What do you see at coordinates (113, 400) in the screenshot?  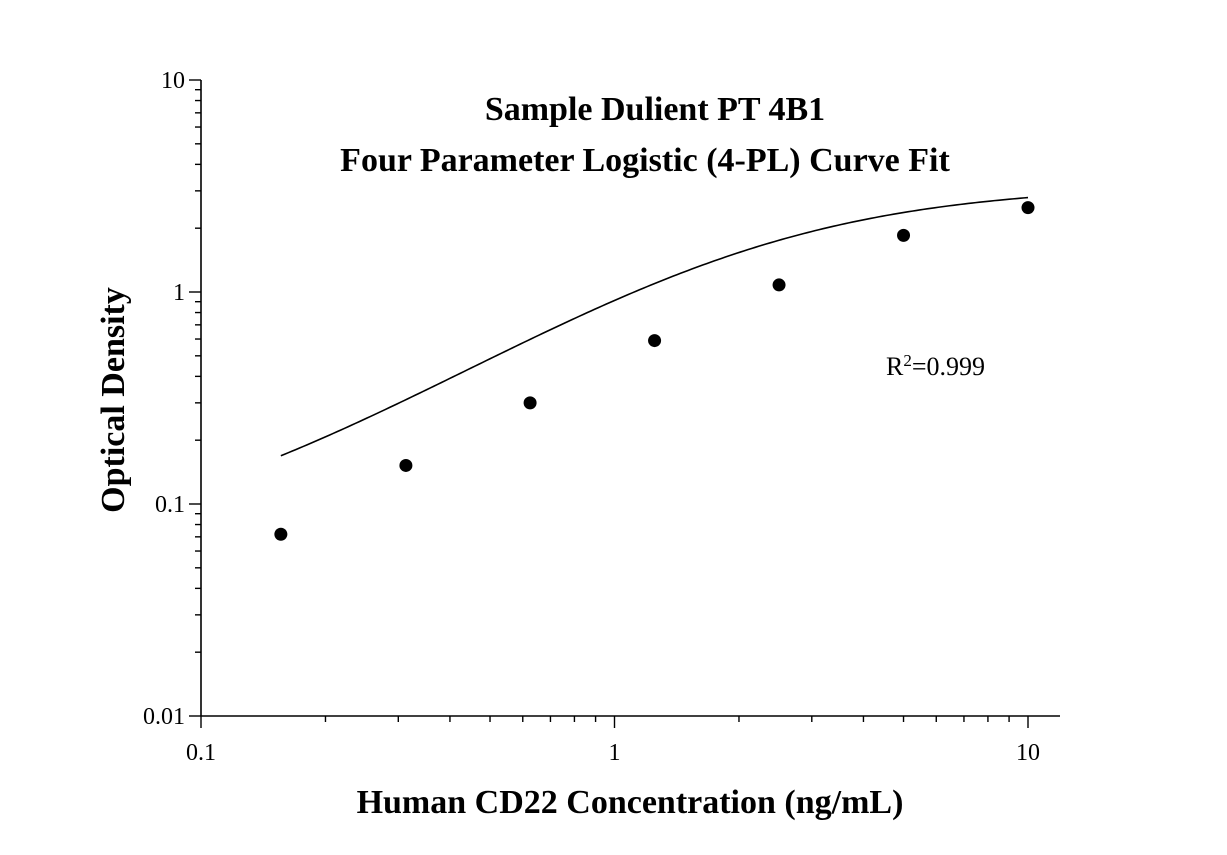 I see `y-axis-label: Optical Density` at bounding box center [113, 400].